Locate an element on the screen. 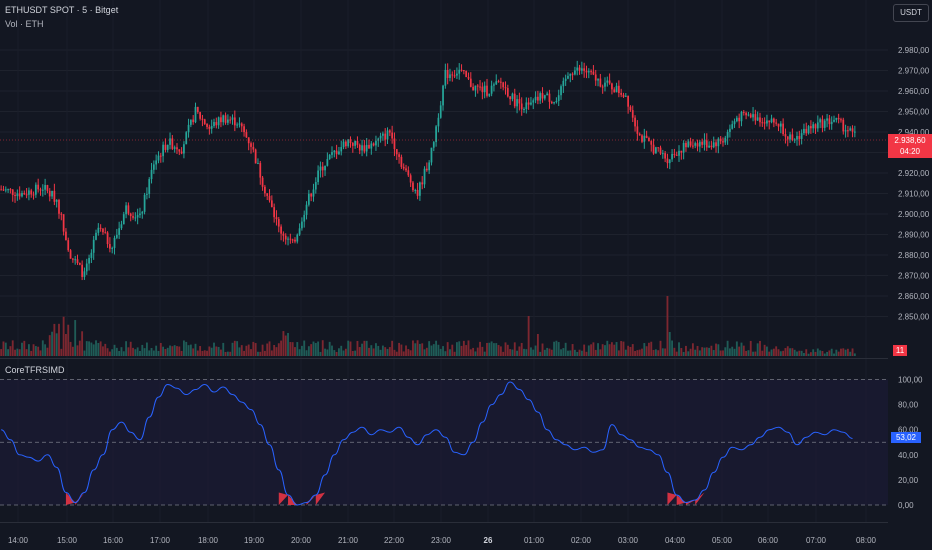 Image resolution: width=932 pixels, height=550 pixels. pane-divider-top is located at coordinates (444, 358).